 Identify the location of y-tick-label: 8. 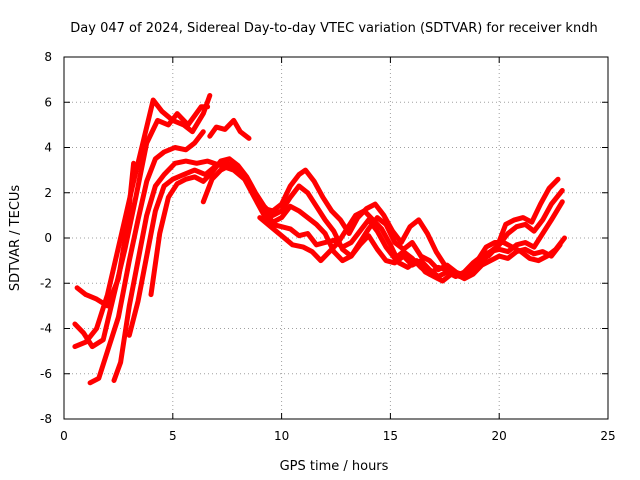
(48, 57).